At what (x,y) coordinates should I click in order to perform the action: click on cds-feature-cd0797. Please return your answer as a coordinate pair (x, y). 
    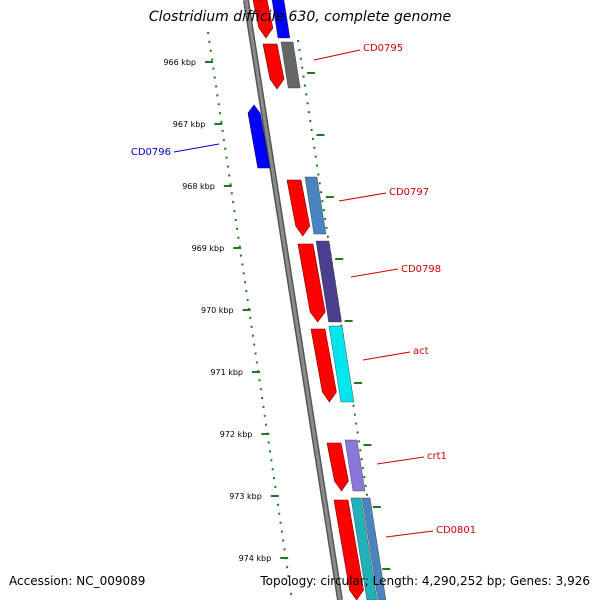
    Looking at the image, I should click on (298, 208).